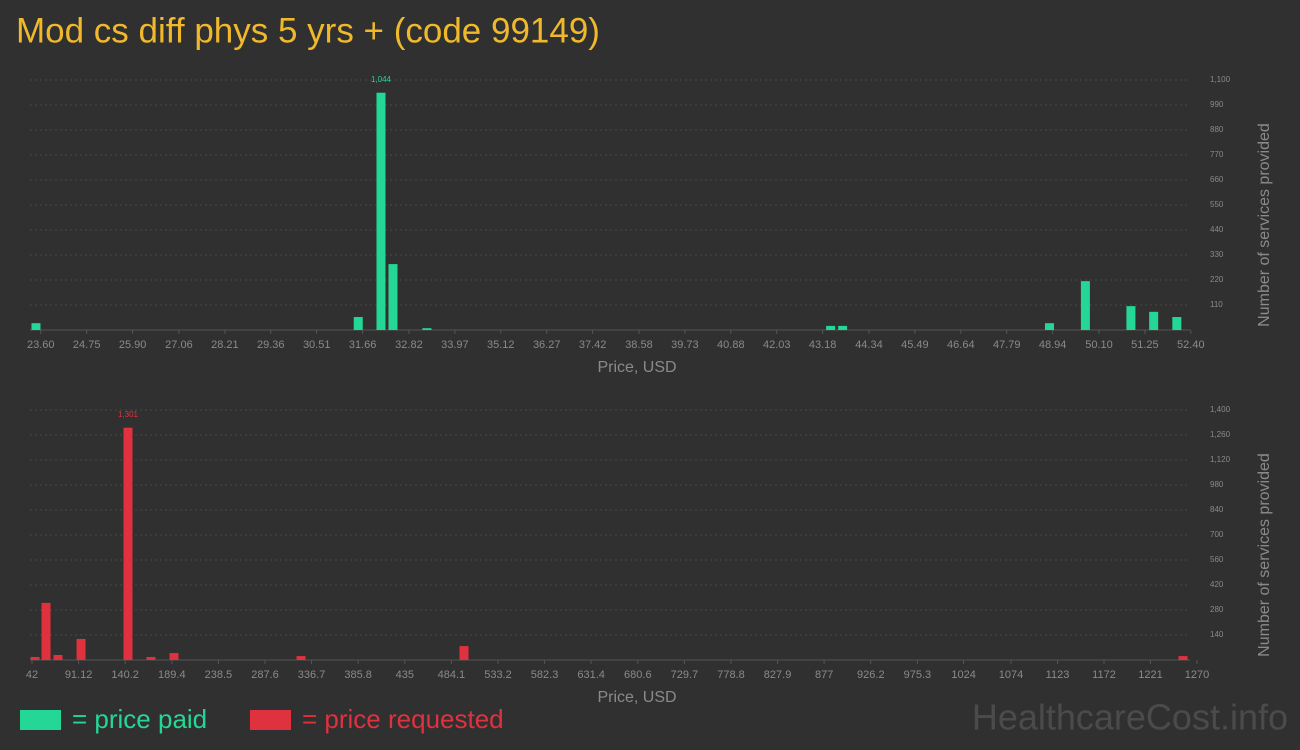  Describe the element at coordinates (308, 30) in the screenshot. I see `page-title: Mod cs diff phys 5 yrs + (code 99149)` at that location.